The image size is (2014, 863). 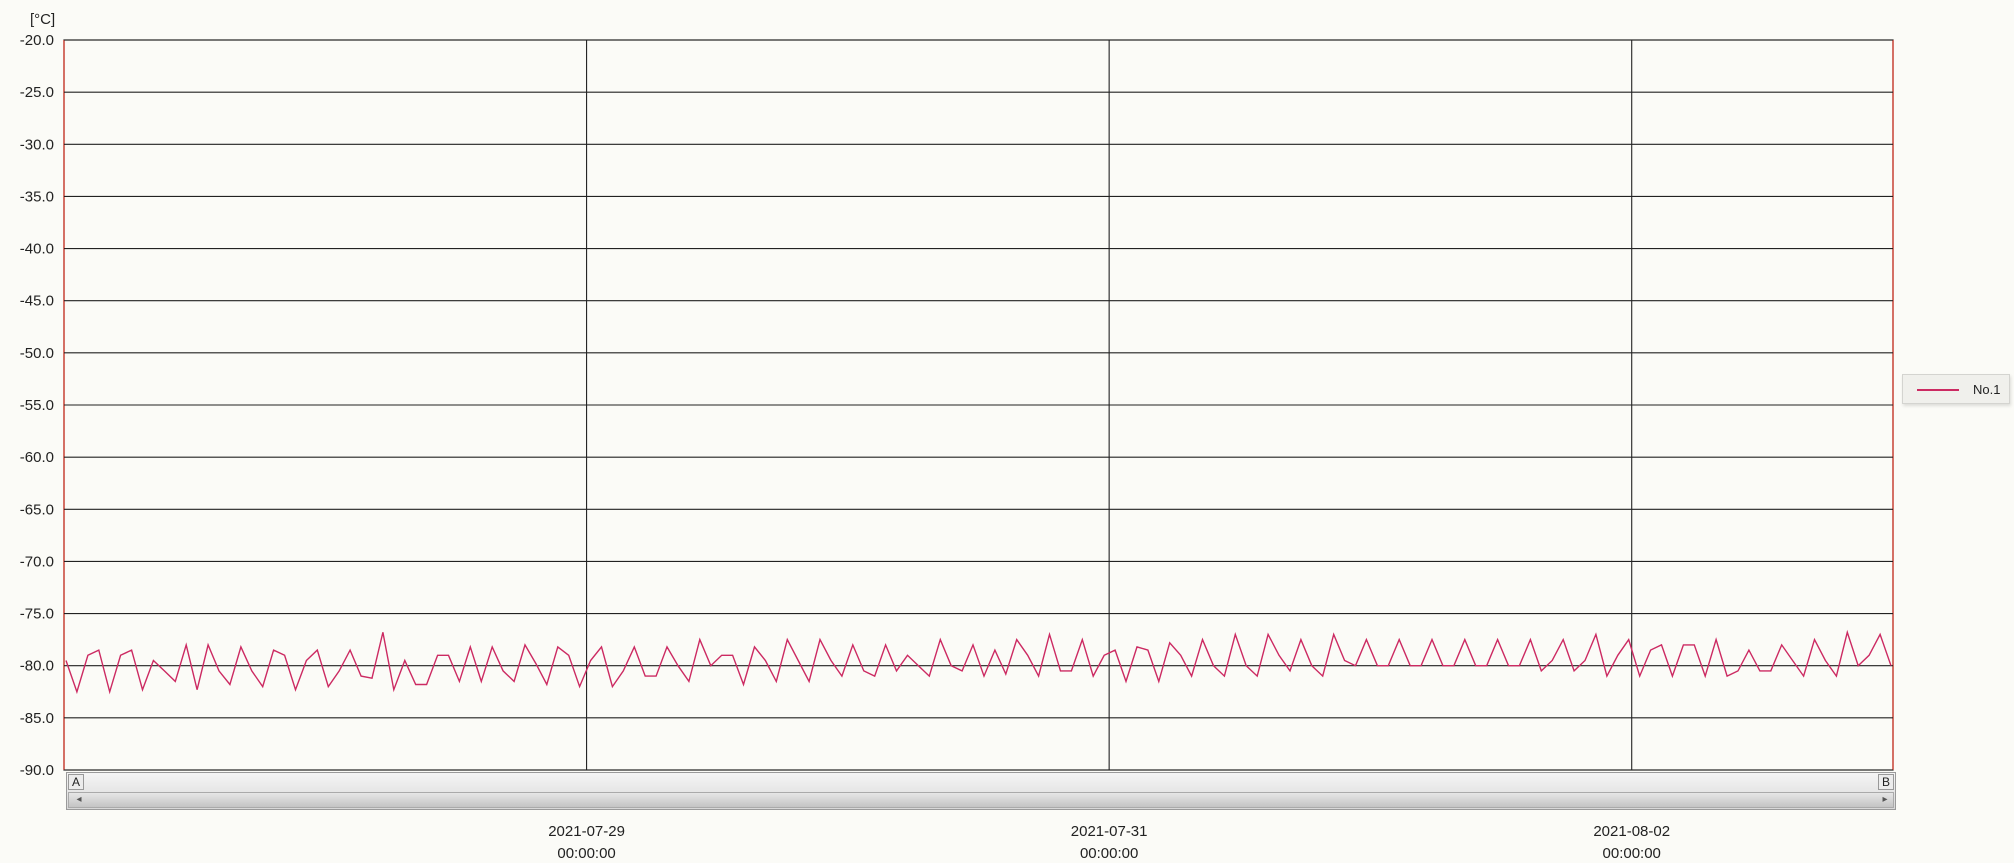 What do you see at coordinates (1631, 831) in the screenshot?
I see `x-tick-date: 2021-08-02` at bounding box center [1631, 831].